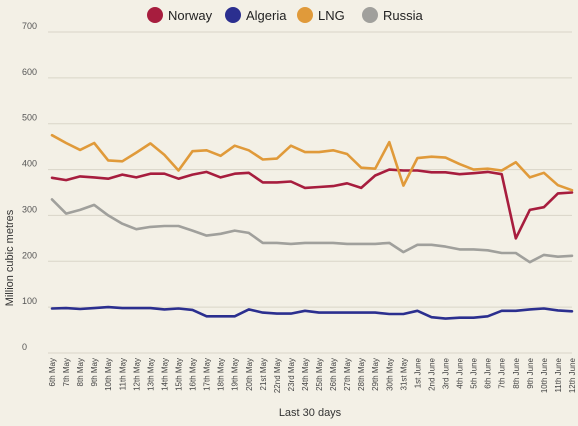 Image resolution: width=578 pixels, height=426 pixels. Describe the element at coordinates (375, 374) in the screenshot. I see `x-tick-label: 29th May` at that location.